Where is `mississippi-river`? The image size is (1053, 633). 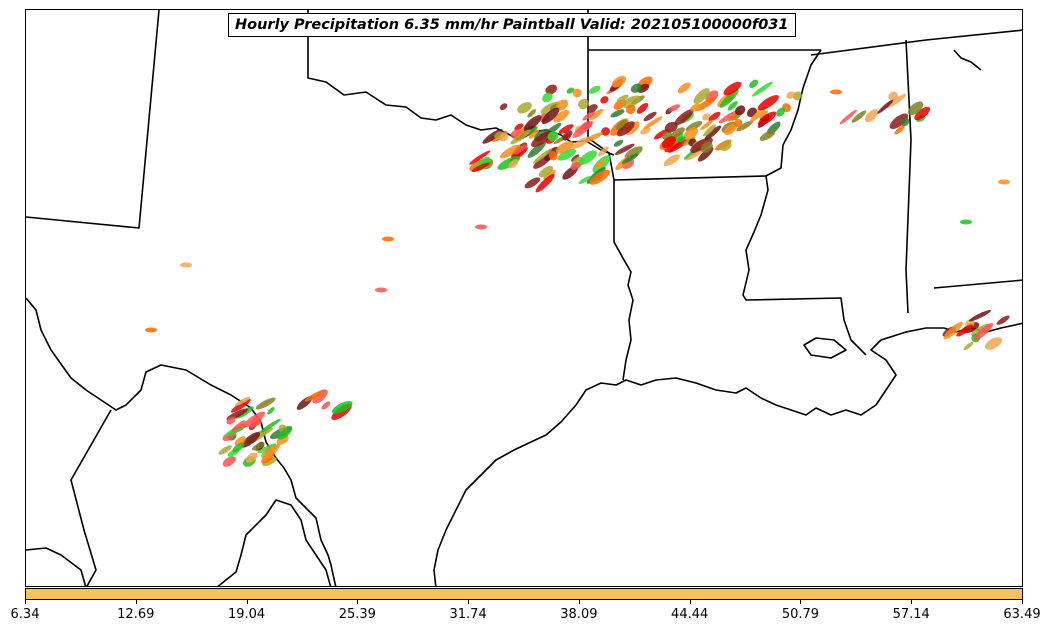 mississippi-river is located at coordinates (804, 202).